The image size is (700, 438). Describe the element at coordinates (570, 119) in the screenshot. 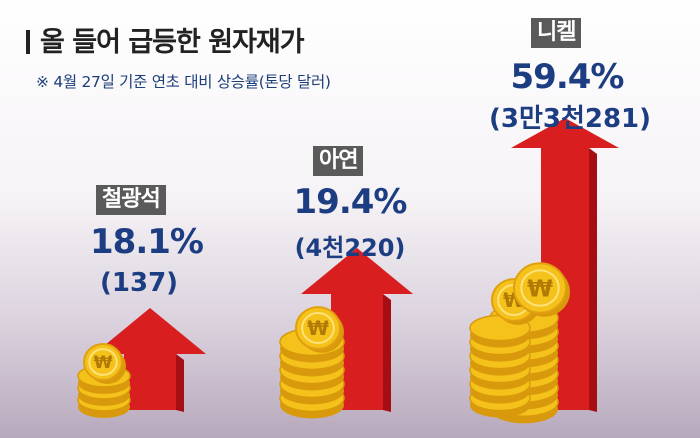

I see `price-label-nickel: (3만3천281)` at that location.